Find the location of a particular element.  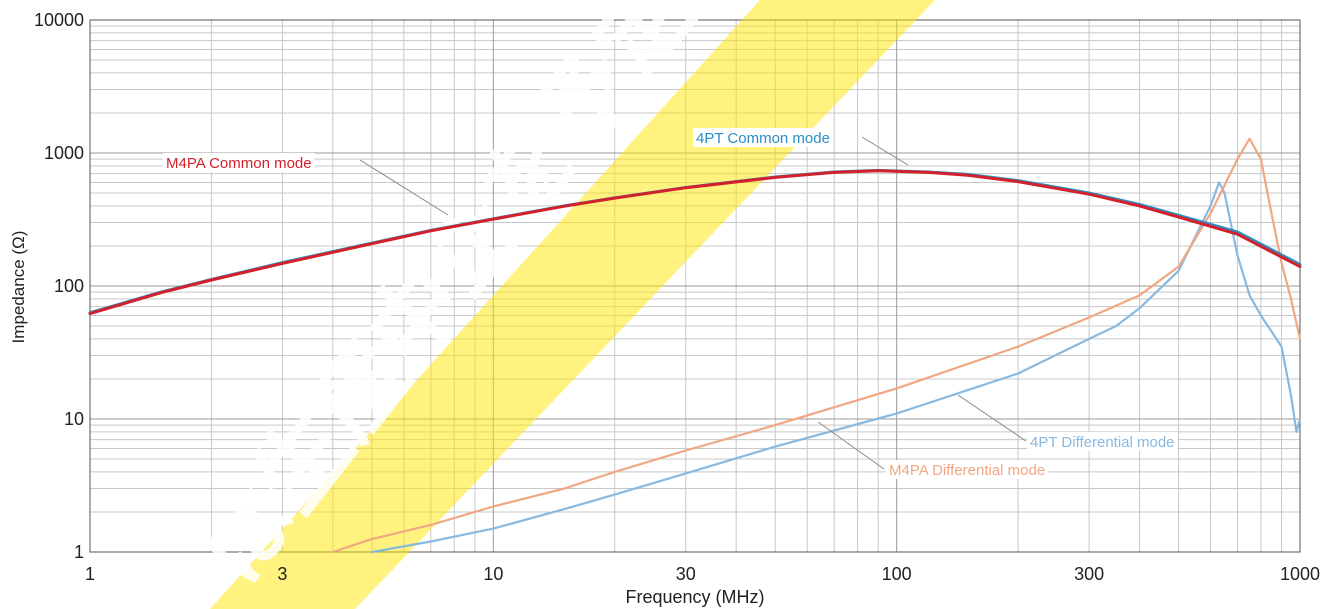

y-tick-label: 1000 is located at coordinates (64, 153).